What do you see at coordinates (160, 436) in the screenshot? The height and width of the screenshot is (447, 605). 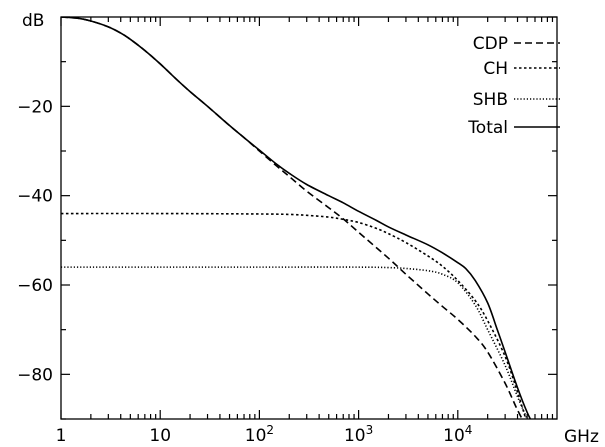 I see `x-tick-label: 10` at bounding box center [160, 436].